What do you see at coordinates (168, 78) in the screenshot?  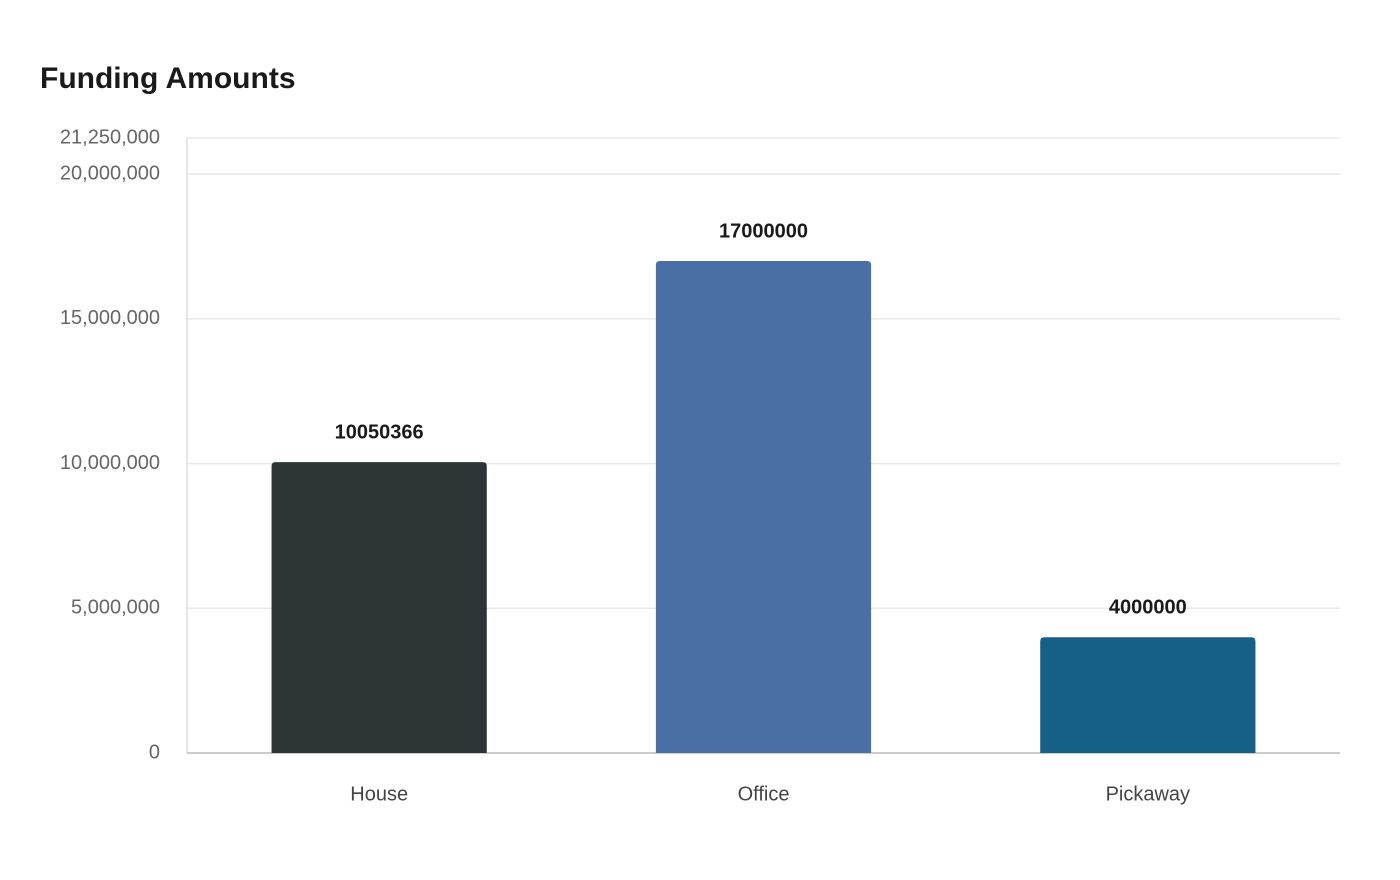 I see `chart-title: Funding Amounts` at bounding box center [168, 78].